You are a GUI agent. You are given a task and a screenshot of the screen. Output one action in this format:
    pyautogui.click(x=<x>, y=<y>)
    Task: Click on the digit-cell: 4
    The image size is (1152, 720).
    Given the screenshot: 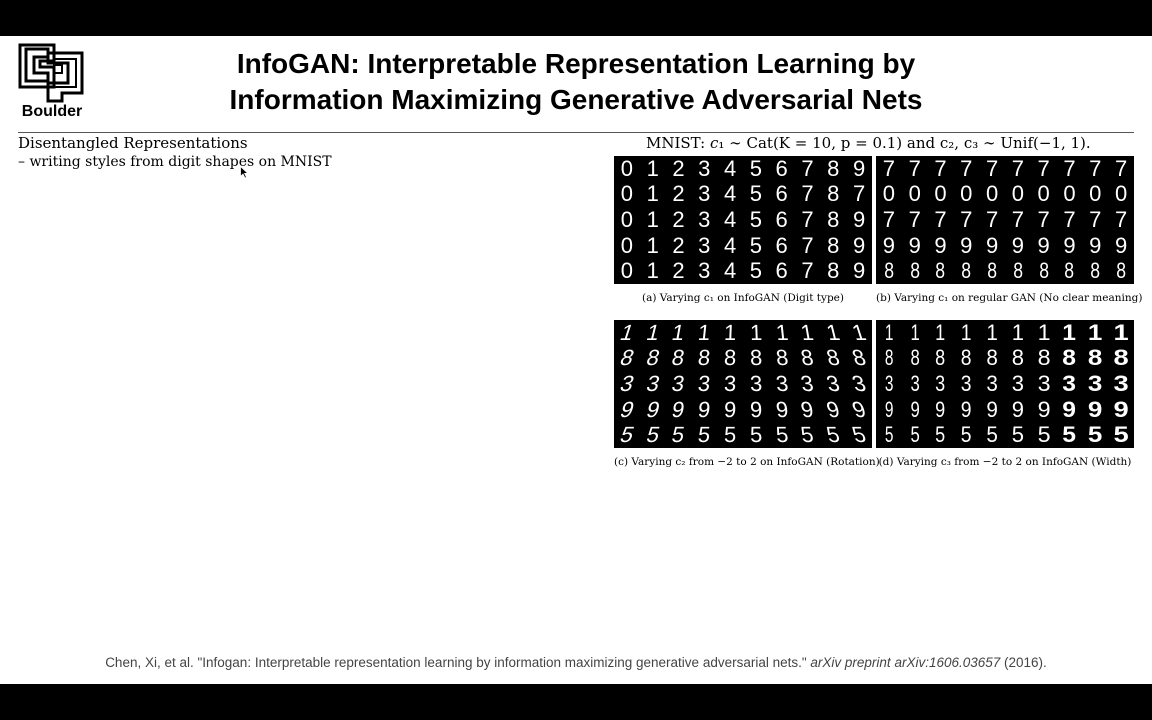 What is the action you would take?
    pyautogui.click(x=730, y=220)
    